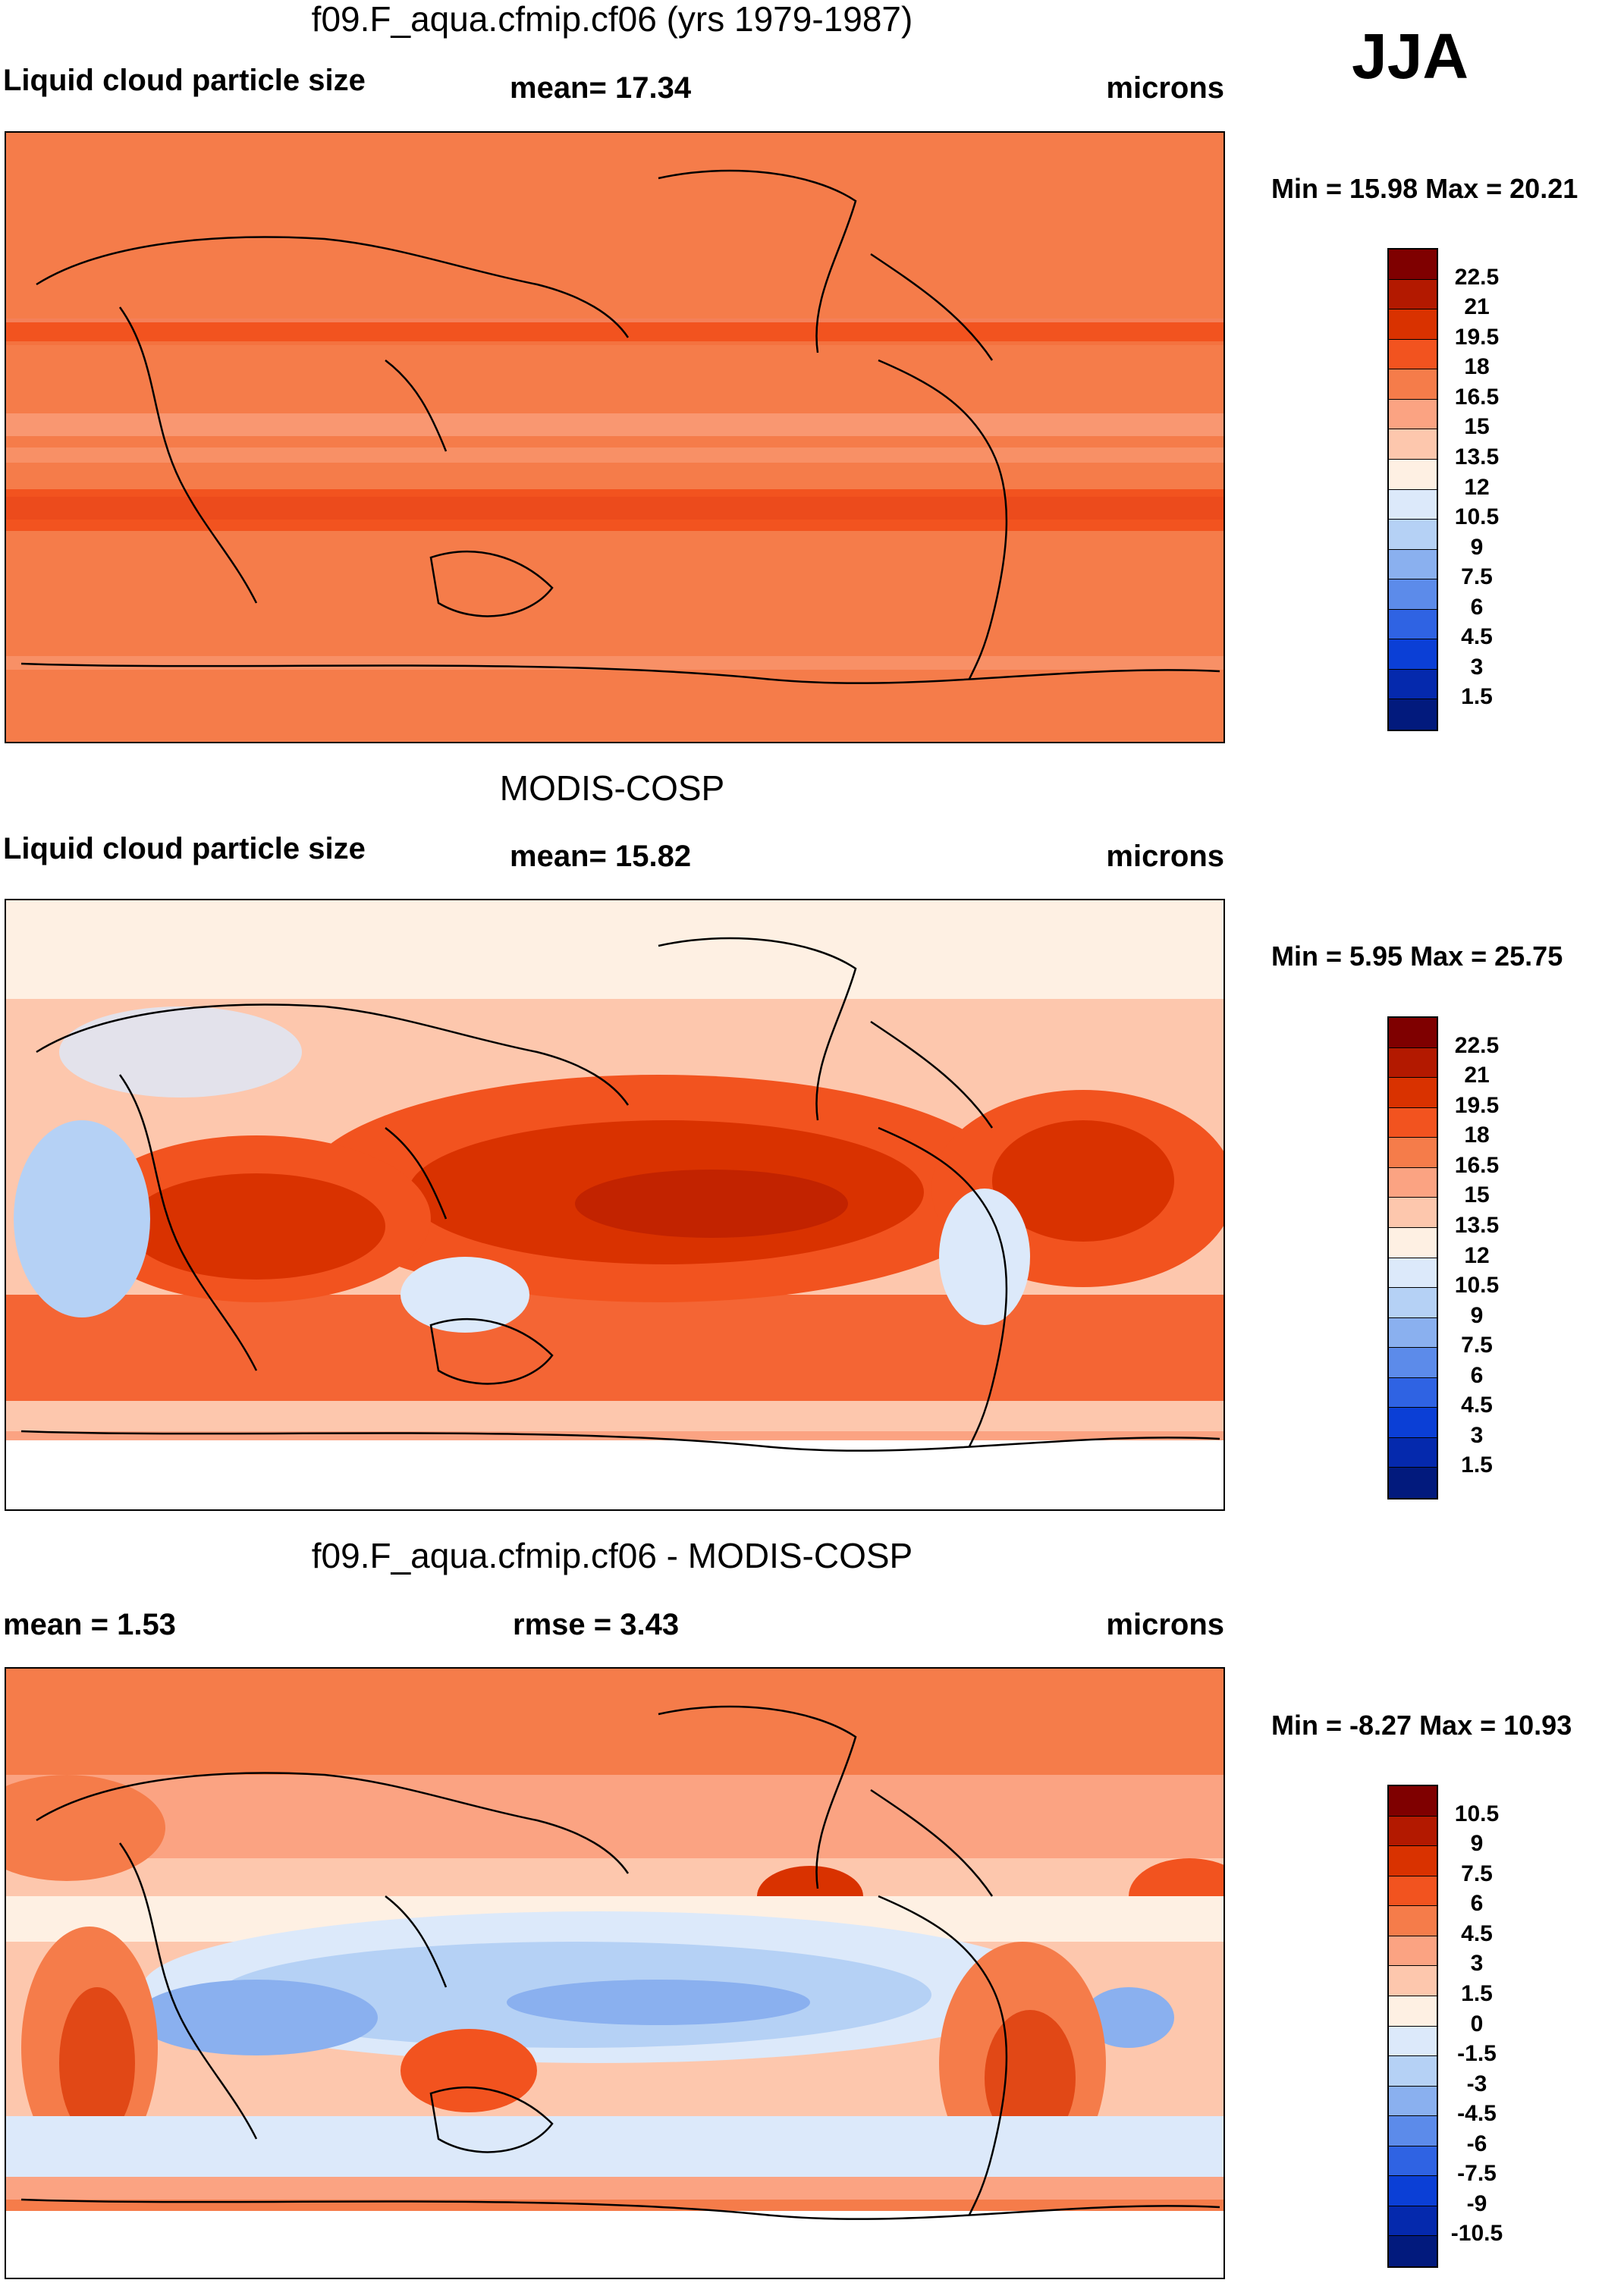 Image resolution: width=1624 pixels, height=2283 pixels. Describe the element at coordinates (1477, 607) in the screenshot. I see `colorbar-tick-label: 6` at that location.